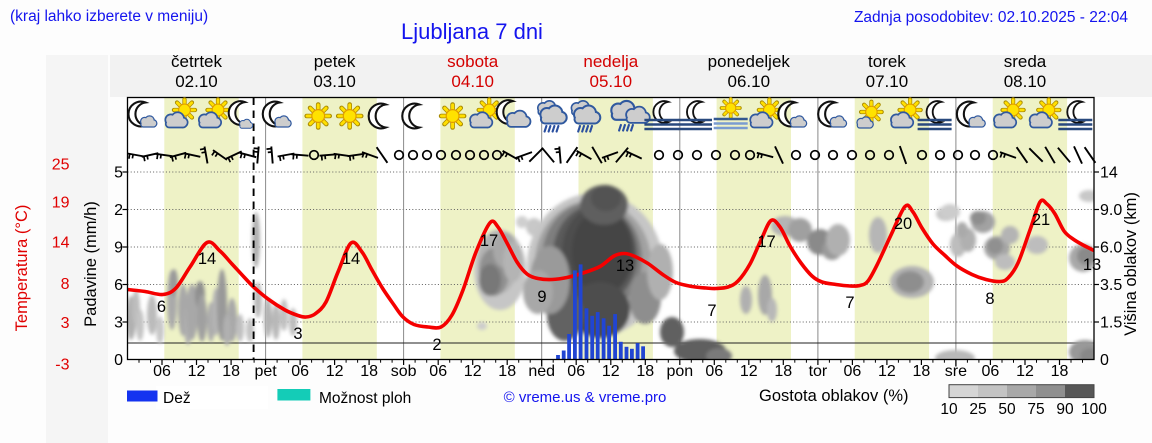  I want to click on svg-text: 08.10, so click(1025, 81).